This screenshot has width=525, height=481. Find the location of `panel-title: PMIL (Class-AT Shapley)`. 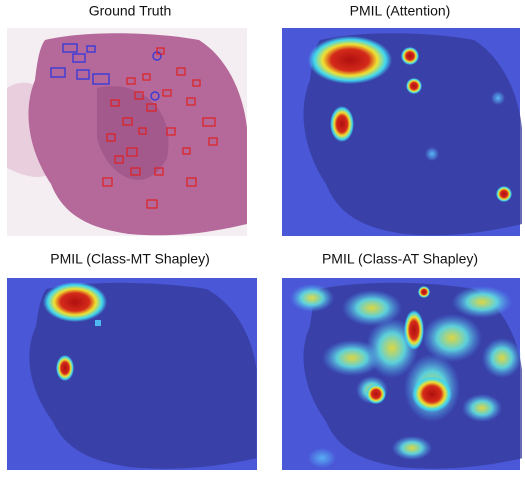

panel-title: PMIL (Class-AT Shapley) is located at coordinates (400, 259).